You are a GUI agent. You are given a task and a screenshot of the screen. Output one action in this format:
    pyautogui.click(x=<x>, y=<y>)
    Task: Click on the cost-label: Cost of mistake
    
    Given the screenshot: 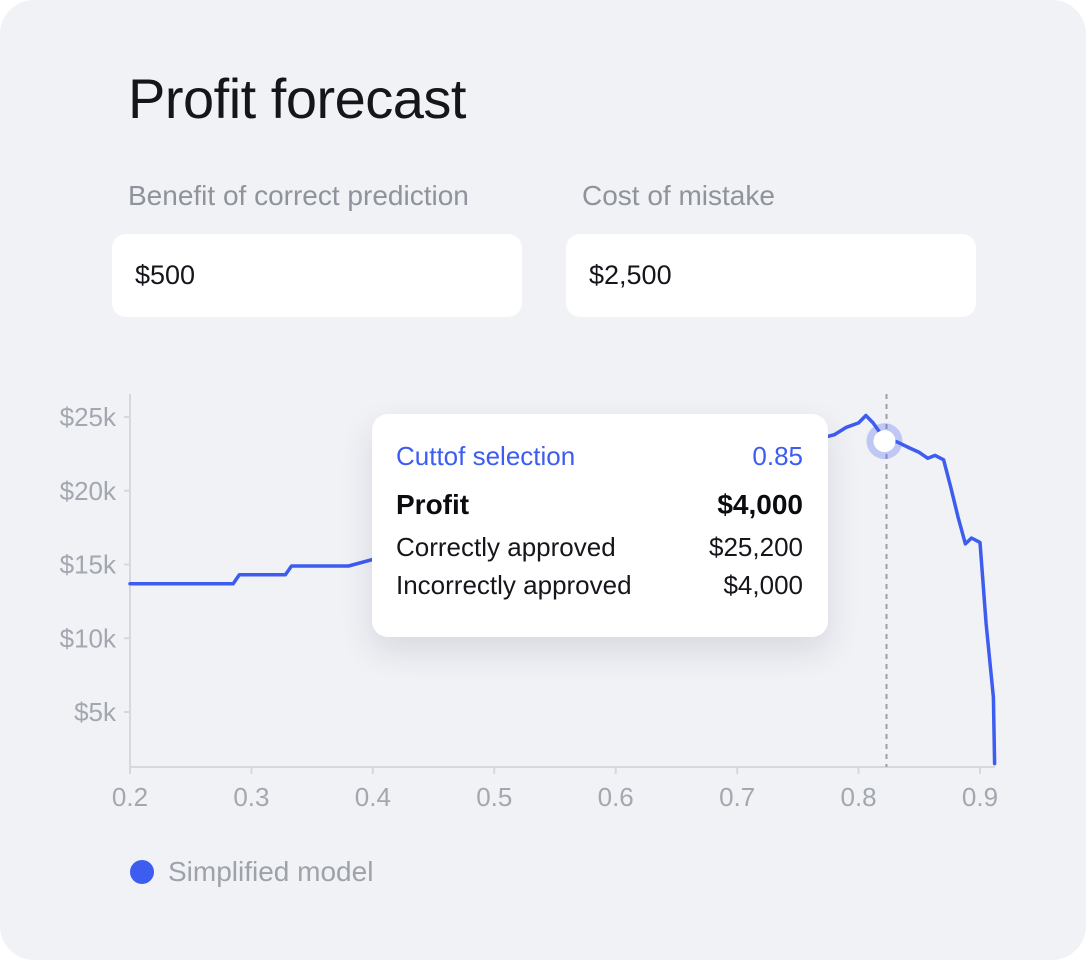 What is the action you would take?
    pyautogui.click(x=678, y=195)
    